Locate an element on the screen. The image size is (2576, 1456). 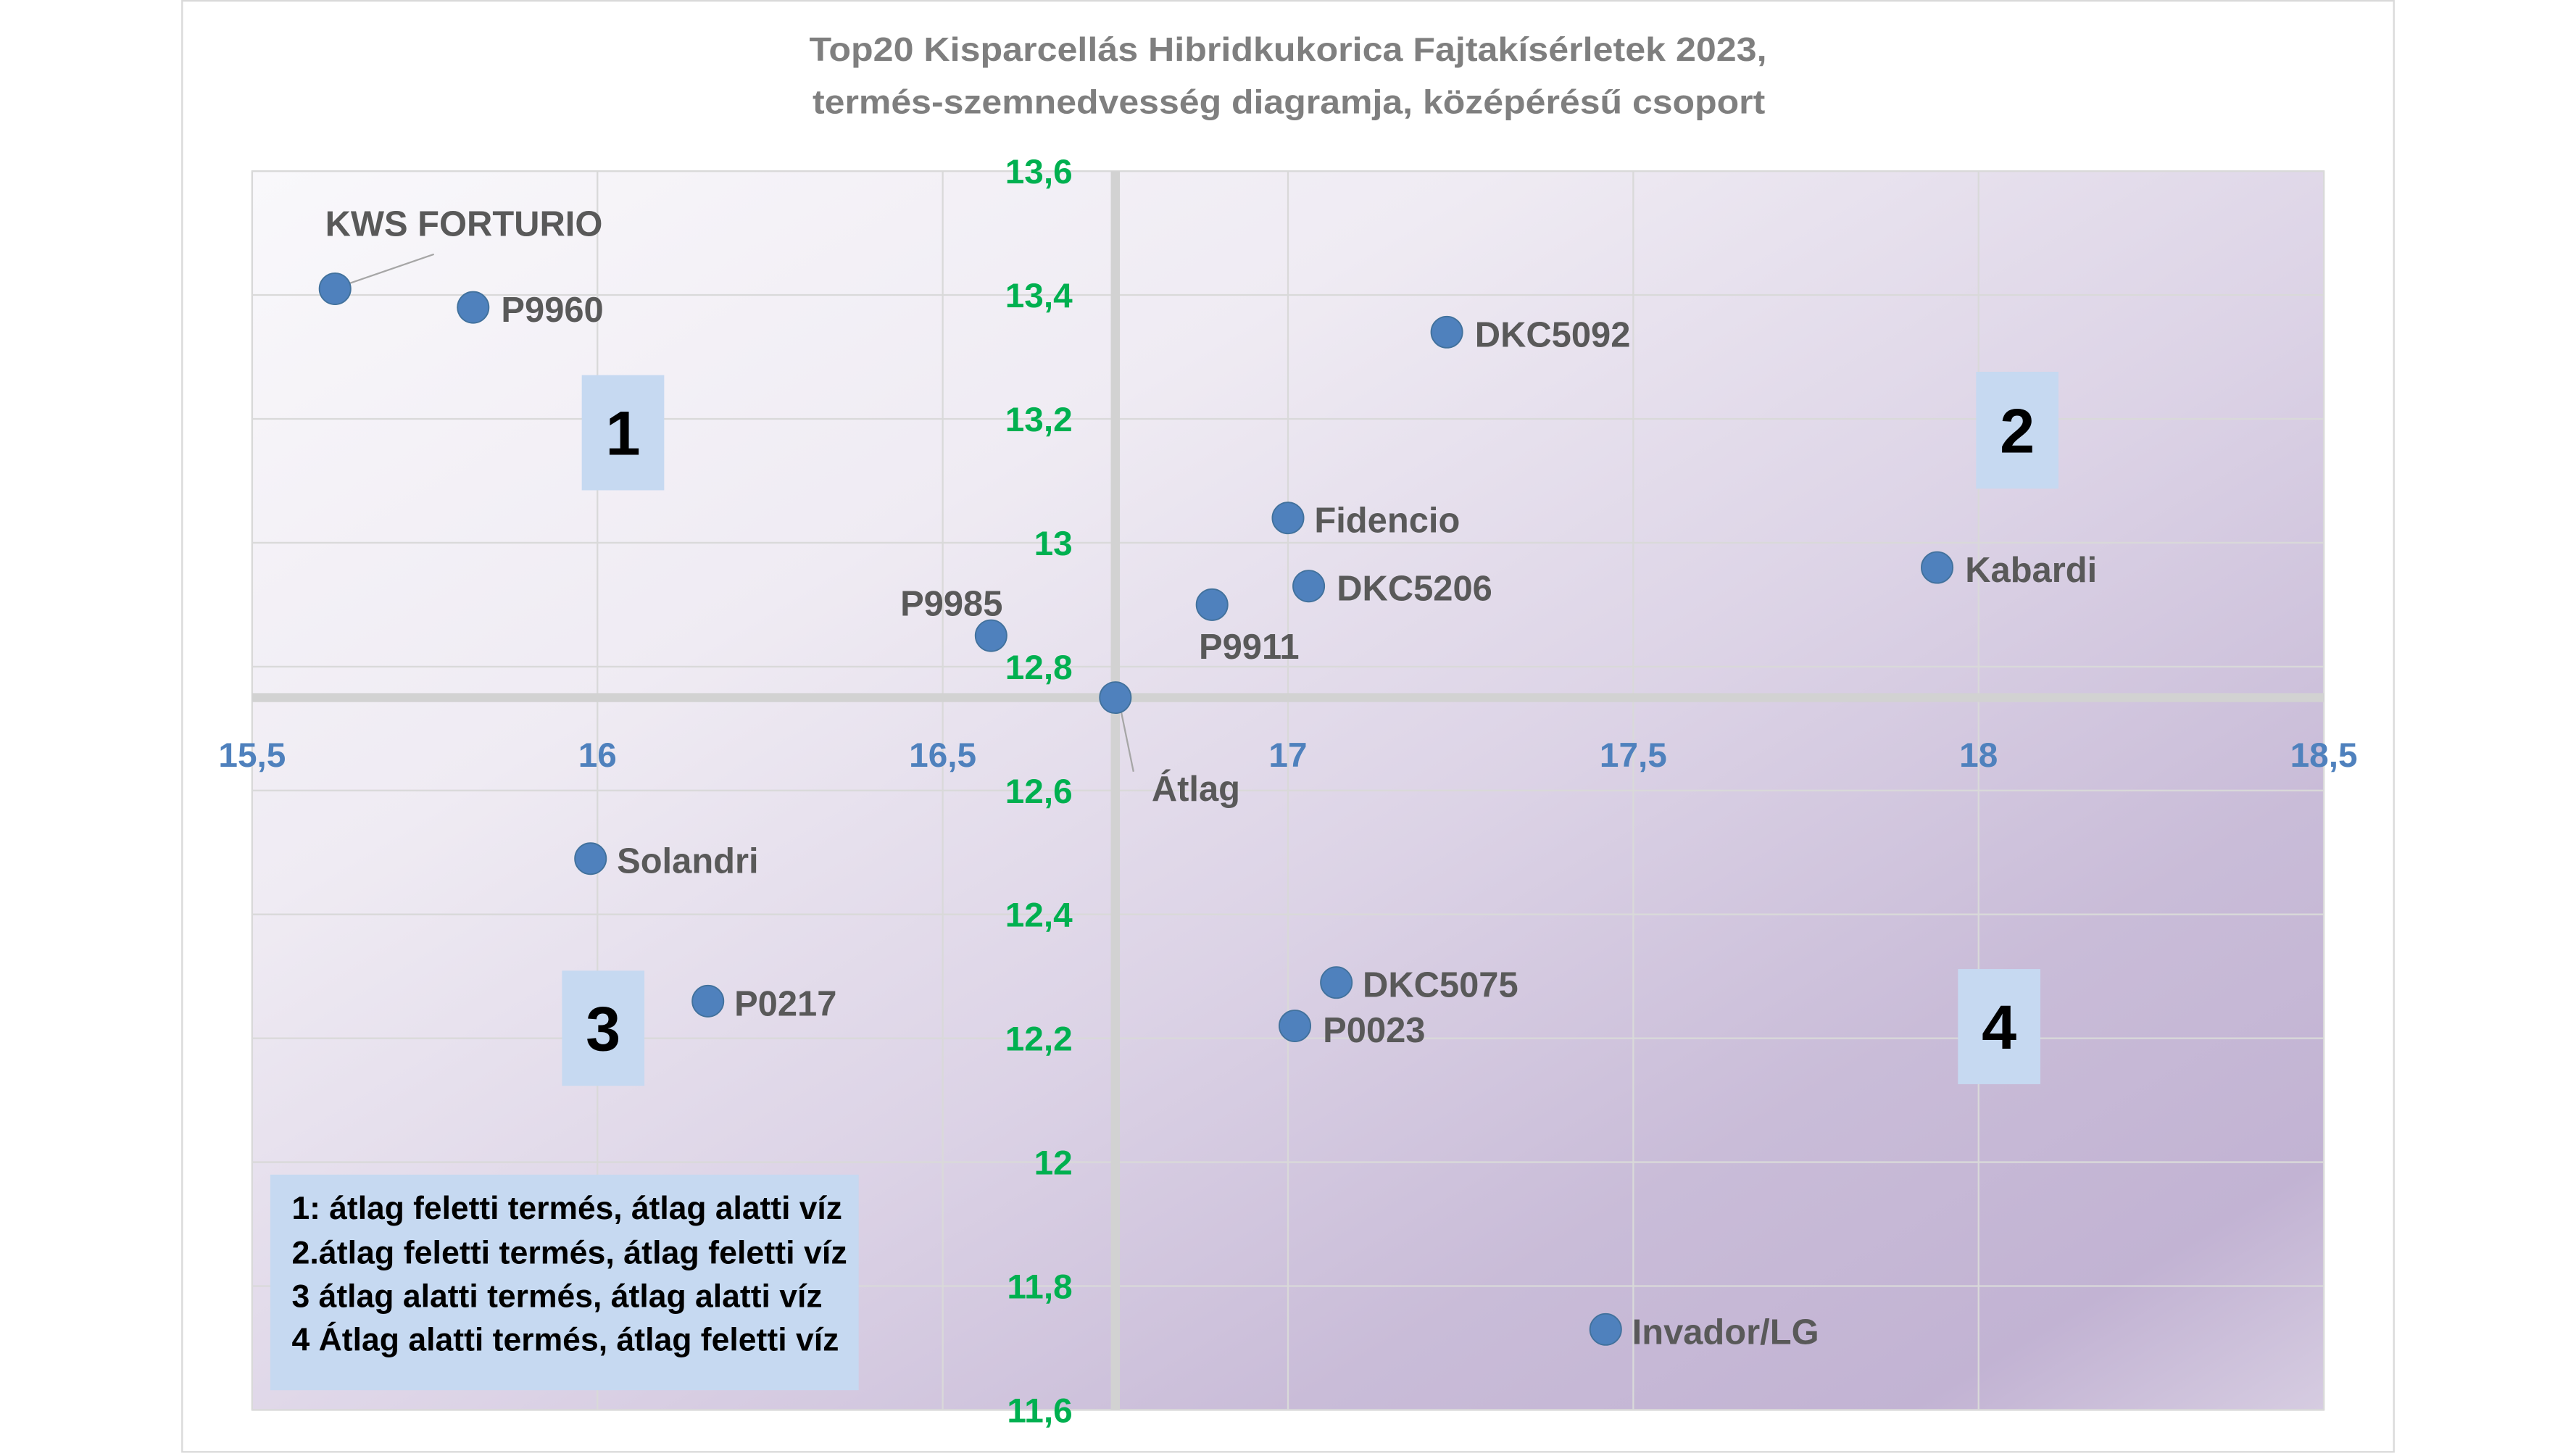
y-tick-label: 13 is located at coordinates (1053, 544).